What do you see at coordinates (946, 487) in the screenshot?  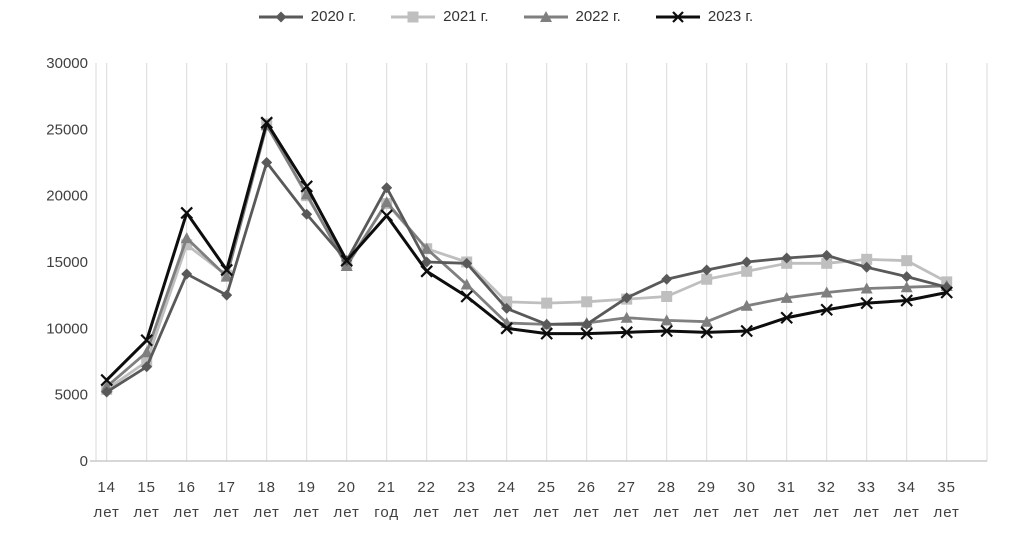 I see `svg-text: 35` at bounding box center [946, 487].